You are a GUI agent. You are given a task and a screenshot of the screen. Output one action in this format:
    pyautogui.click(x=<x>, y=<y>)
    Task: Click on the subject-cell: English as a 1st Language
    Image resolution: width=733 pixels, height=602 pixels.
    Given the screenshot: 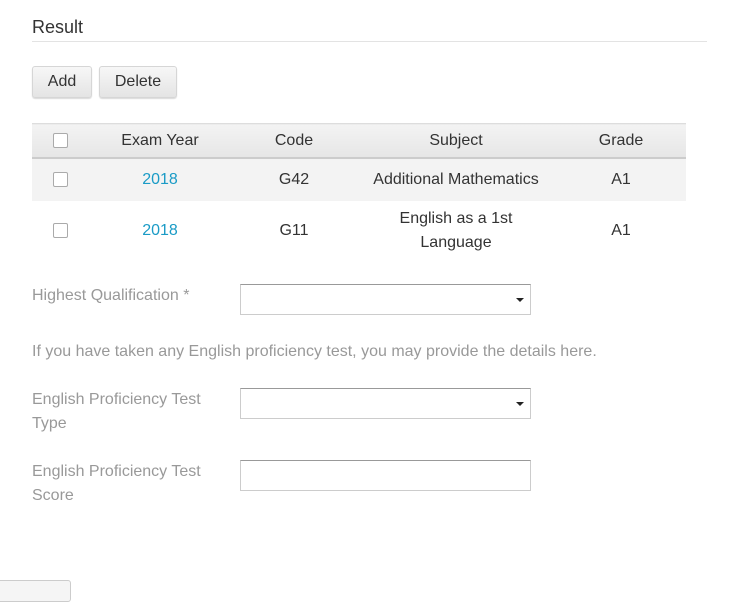 What is the action you would take?
    pyautogui.click(x=456, y=230)
    